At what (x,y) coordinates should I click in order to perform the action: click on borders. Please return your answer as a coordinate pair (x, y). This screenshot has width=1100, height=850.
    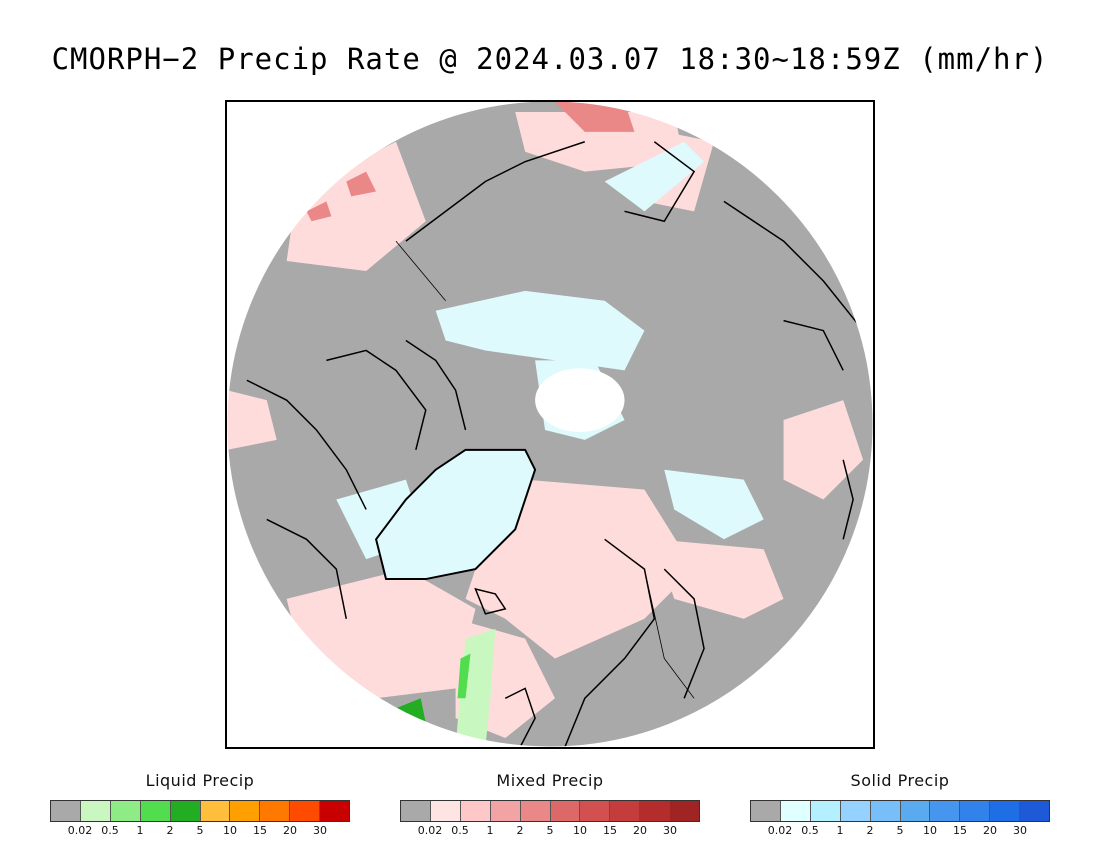
    Looking at the image, I should click on (545, 469).